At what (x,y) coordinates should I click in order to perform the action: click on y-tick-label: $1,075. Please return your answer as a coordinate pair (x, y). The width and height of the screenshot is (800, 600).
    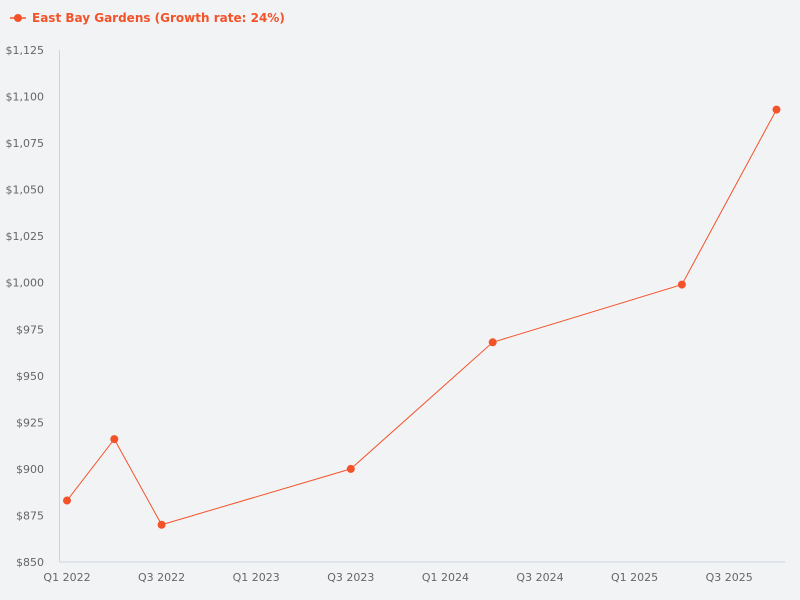
    Looking at the image, I should click on (25, 143).